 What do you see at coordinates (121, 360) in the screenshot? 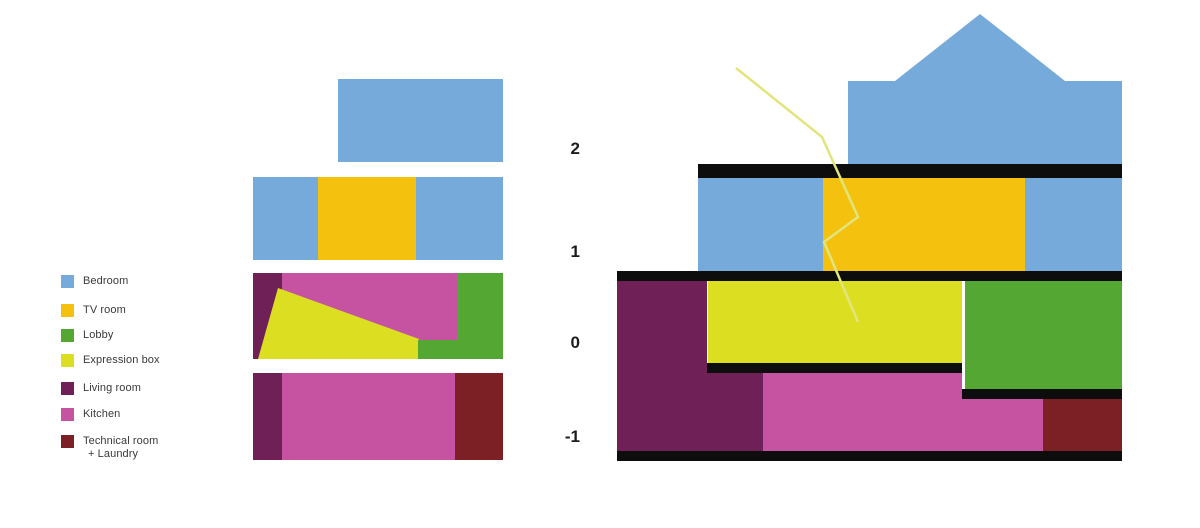
I see `legend-label-expression-box: Expression box` at bounding box center [121, 360].